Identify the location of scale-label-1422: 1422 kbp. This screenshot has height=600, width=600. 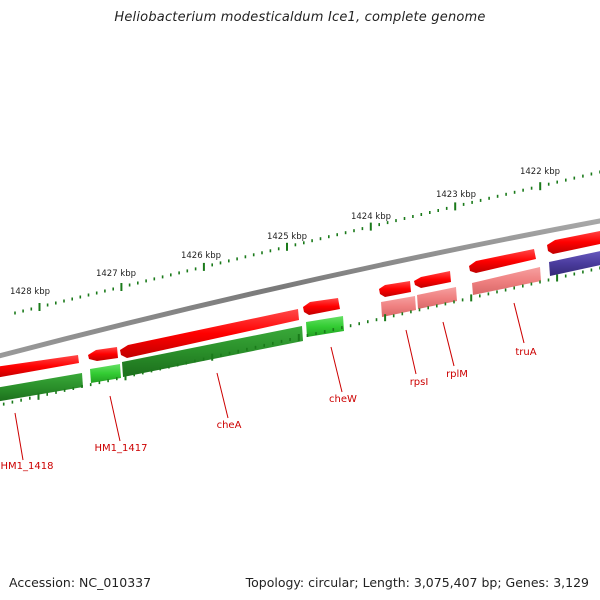
(540, 172).